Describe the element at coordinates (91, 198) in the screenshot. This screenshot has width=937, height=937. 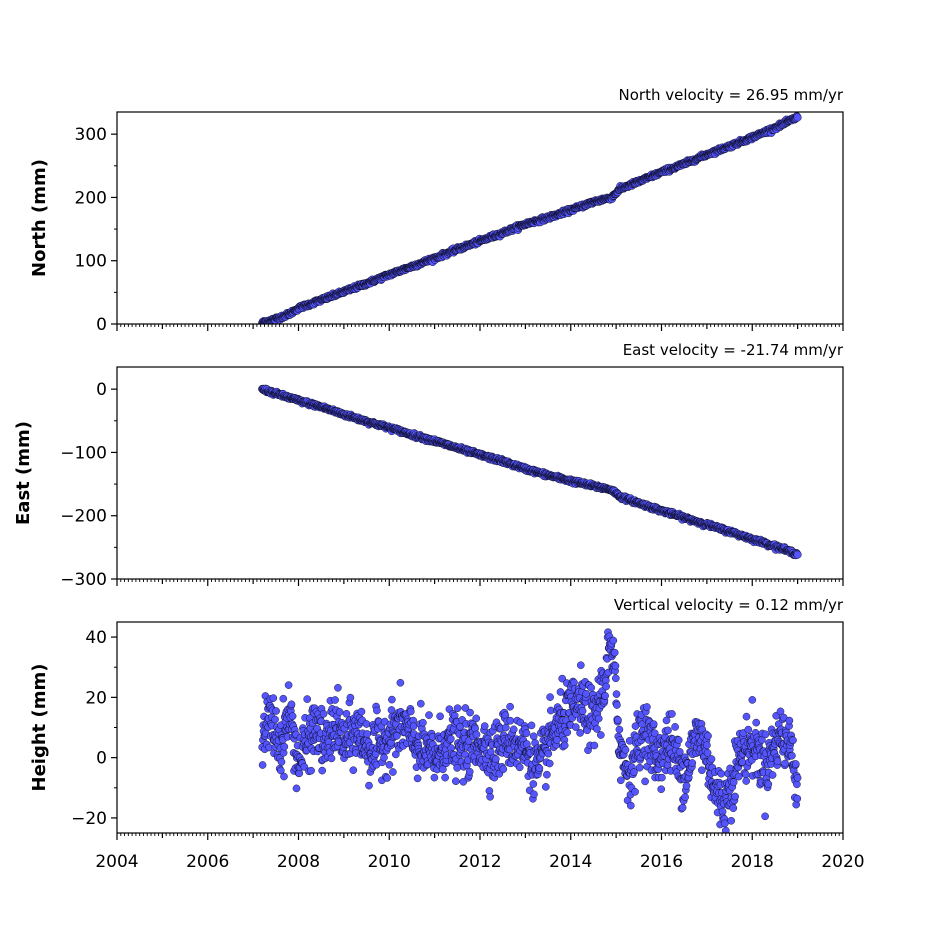
I see `north-y-tick-label: 200` at that location.